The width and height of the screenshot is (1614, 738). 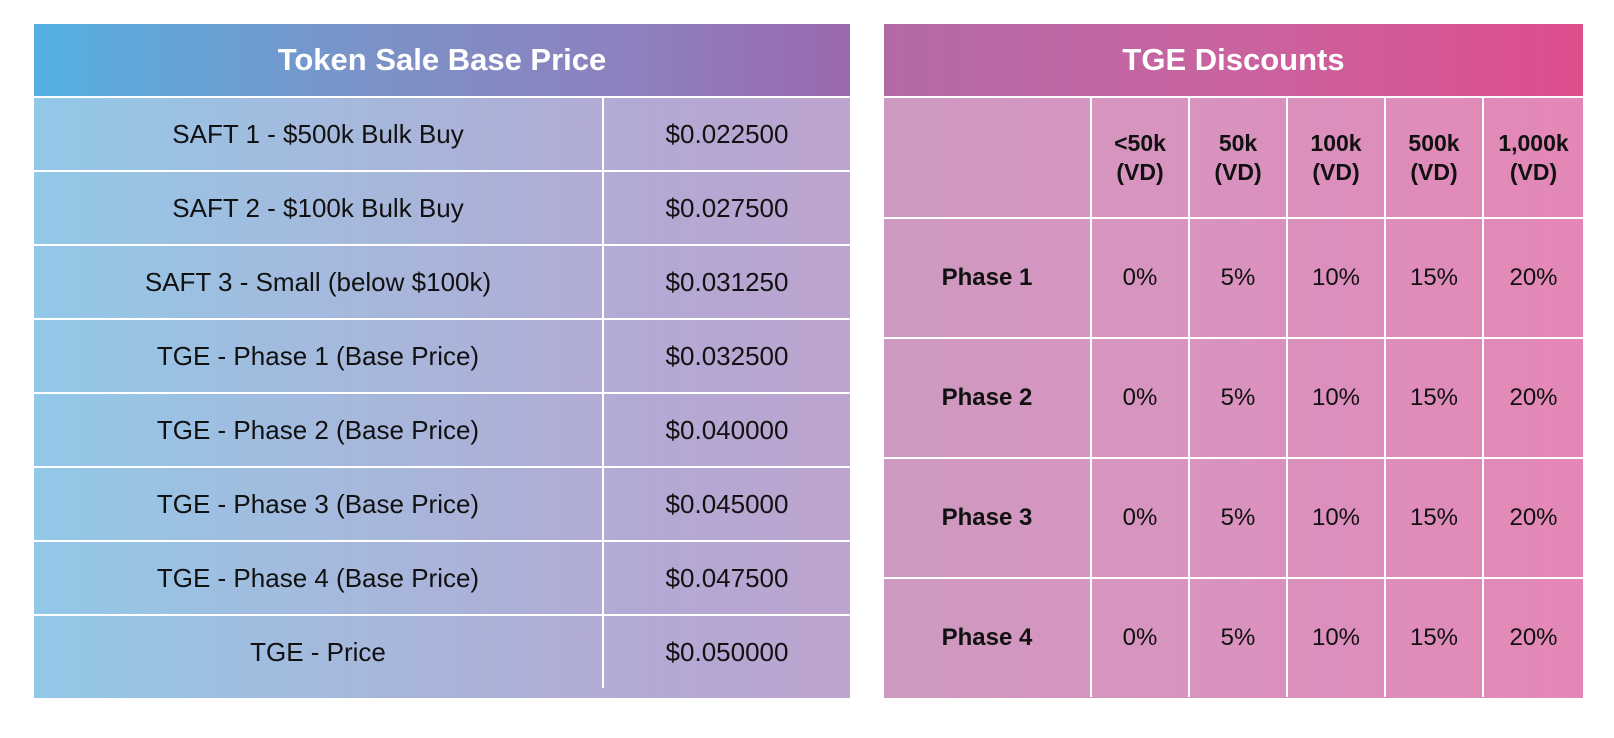 What do you see at coordinates (988, 278) in the screenshot?
I see `phase-label: Phase 1` at bounding box center [988, 278].